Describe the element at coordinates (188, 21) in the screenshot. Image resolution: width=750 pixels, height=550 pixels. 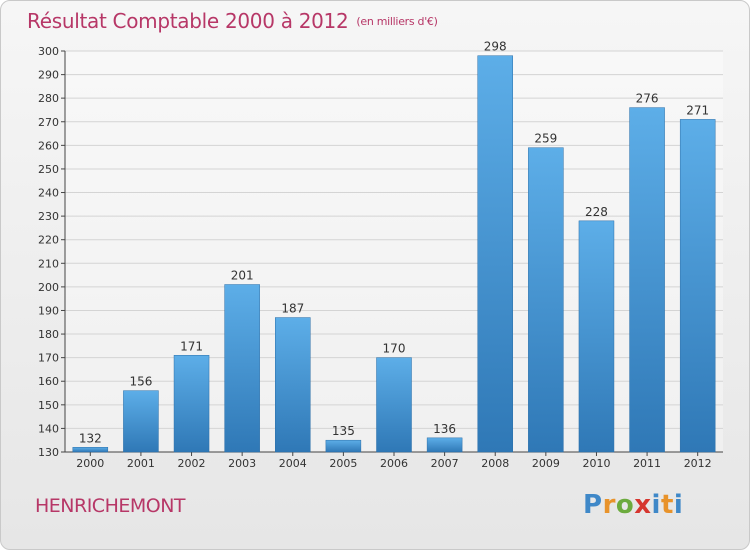
I see `chart-title-text: Résultat Comptable 2000 à 2012` at that location.